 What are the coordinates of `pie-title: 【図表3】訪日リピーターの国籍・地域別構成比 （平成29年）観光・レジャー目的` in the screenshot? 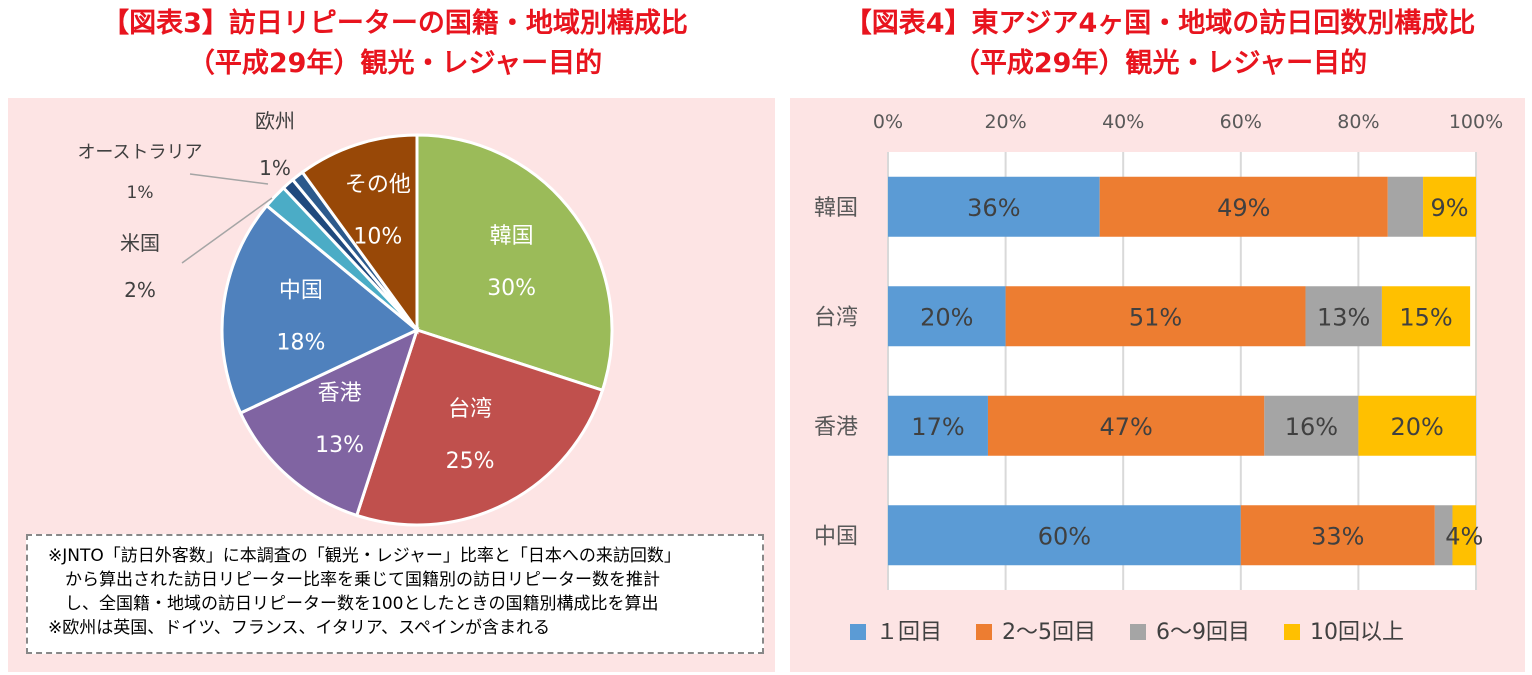 It's located at (395, 44).